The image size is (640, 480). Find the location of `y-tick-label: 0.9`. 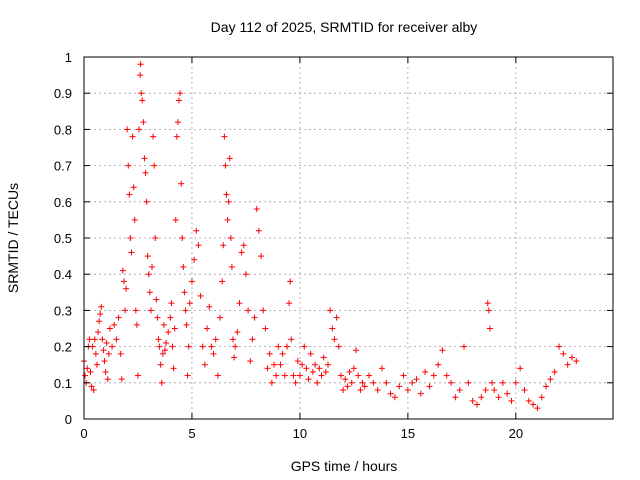

y-tick-label: 0.9 is located at coordinates (63, 93).